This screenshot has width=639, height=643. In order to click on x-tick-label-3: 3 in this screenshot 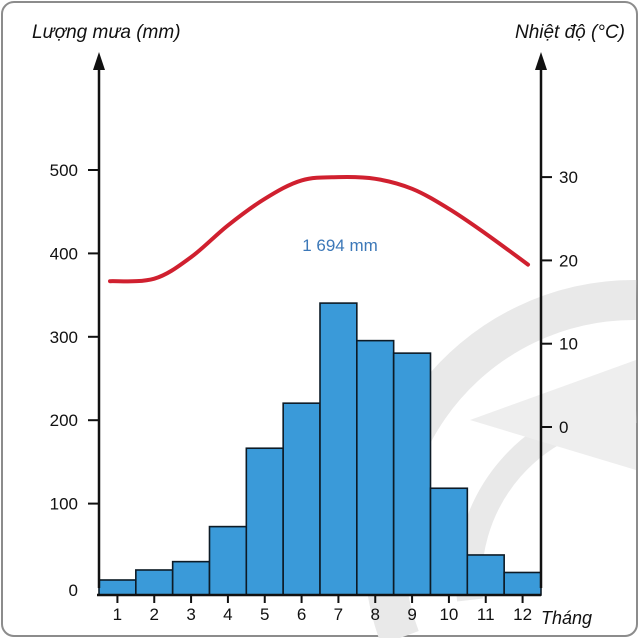, I will do `click(190, 614)`.